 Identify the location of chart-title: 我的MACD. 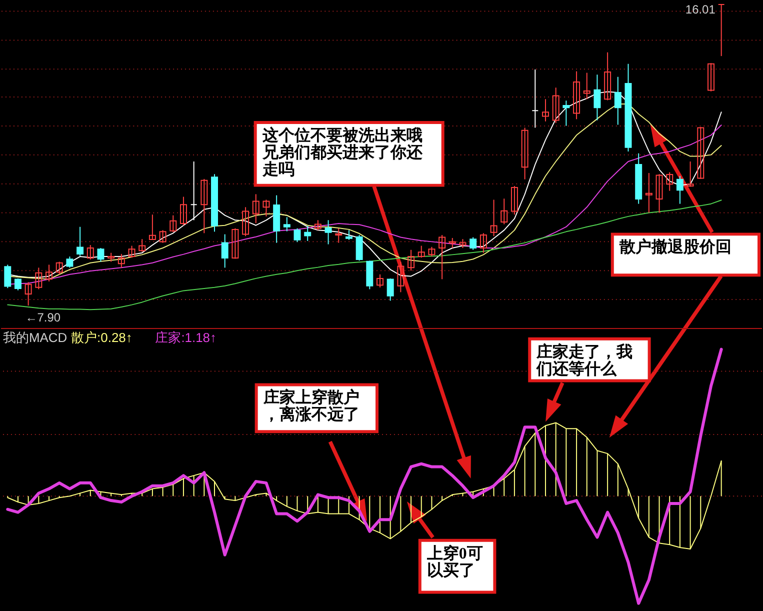
(35, 337).